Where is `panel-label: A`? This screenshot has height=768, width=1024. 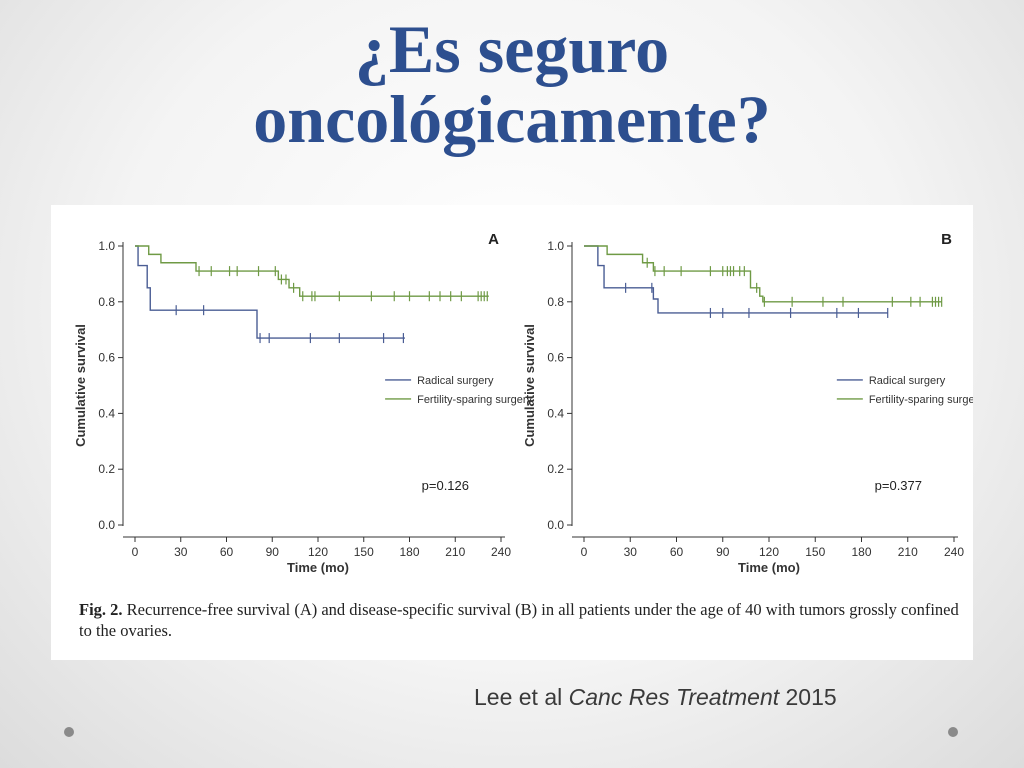
panel-label: A is located at coordinates (493, 239).